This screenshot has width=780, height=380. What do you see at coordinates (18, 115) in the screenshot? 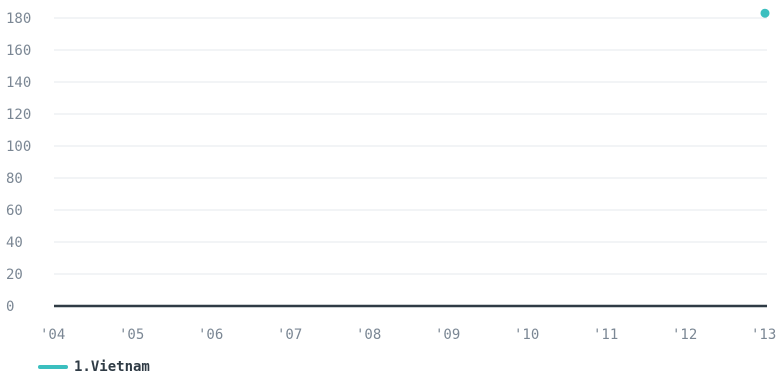
I see `y-tick-label: 120` at bounding box center [18, 115].